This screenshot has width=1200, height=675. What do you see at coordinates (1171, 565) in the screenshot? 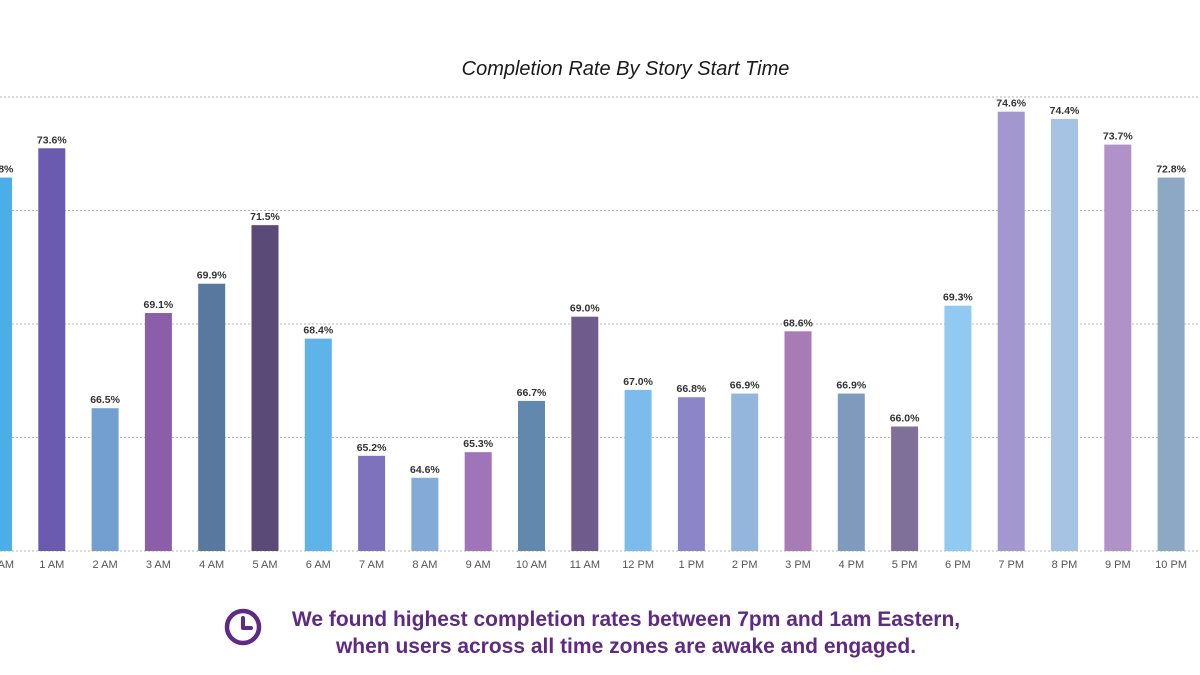
I see `x-tick-label: 10 PM` at bounding box center [1171, 565].